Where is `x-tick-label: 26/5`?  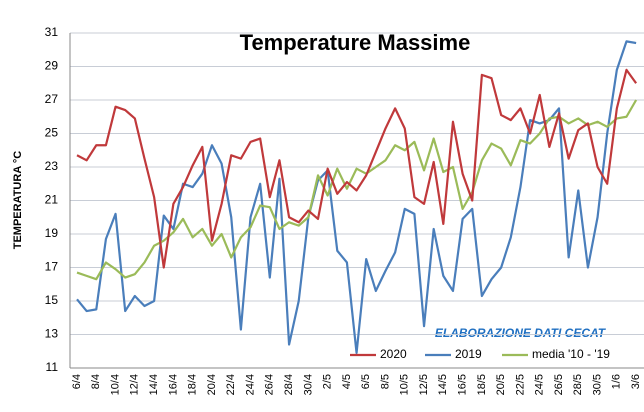
x-tick-label: 26/5 is located at coordinates (559, 384).